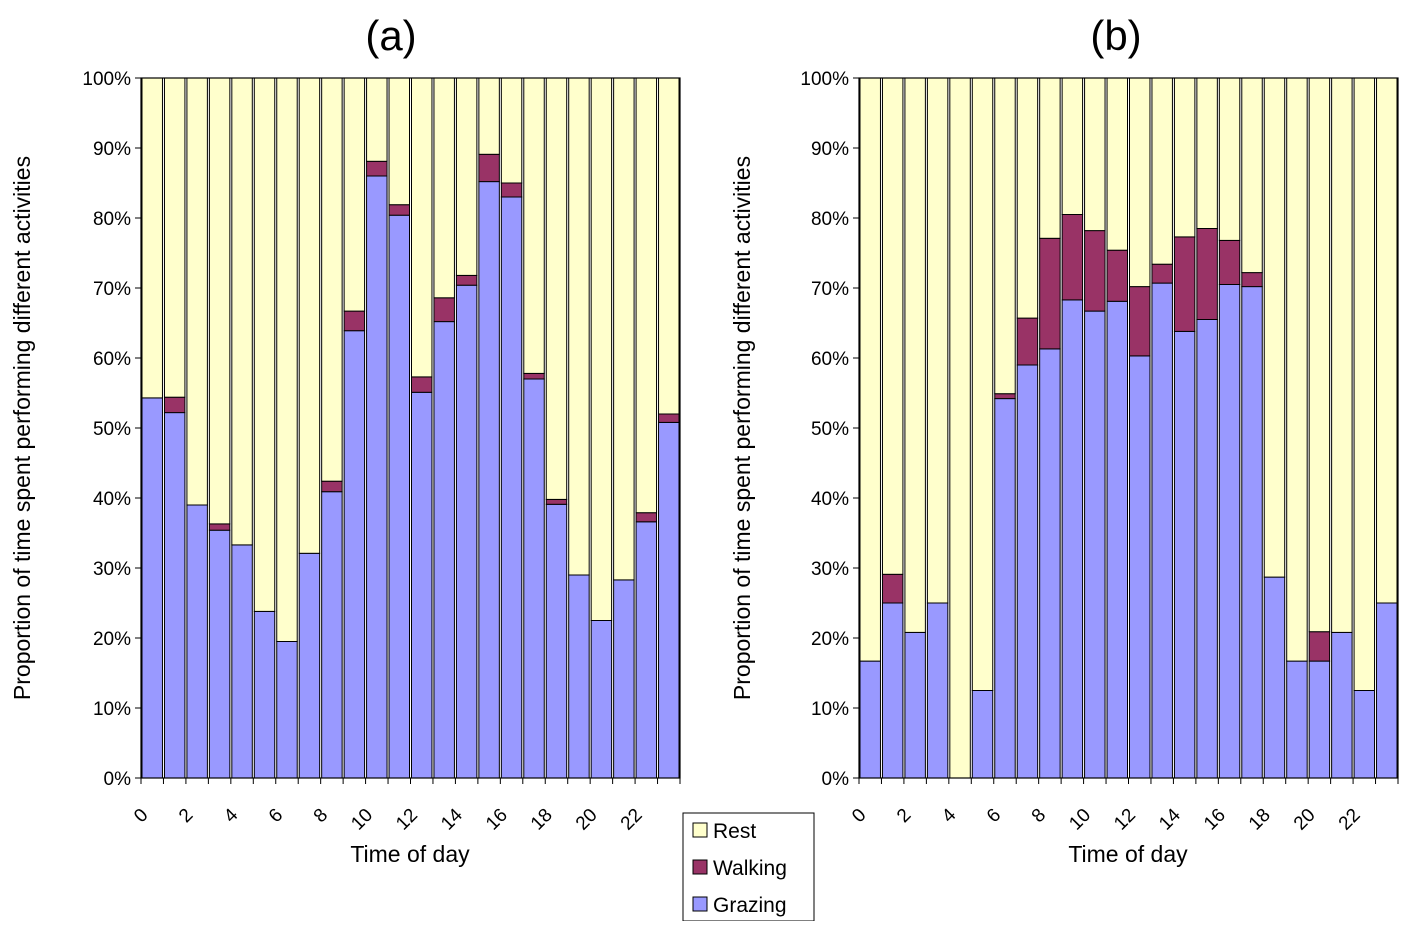 This screenshot has height=926, width=1406. I want to click on y-tick-label: 0%, so click(118, 779).